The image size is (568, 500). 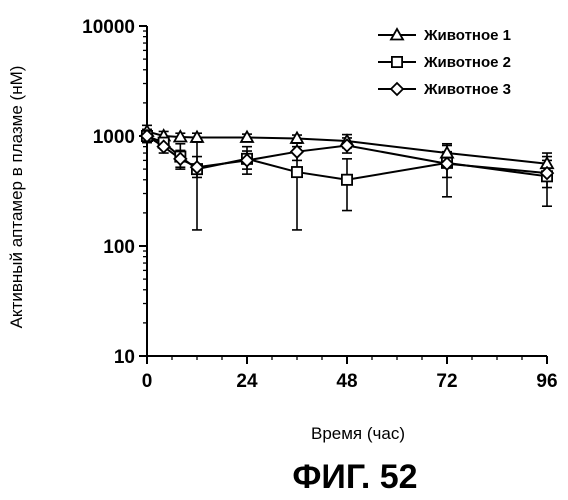 I want to click on y-axis-title: Активный аптамер в плазме (нМ), so click(x=16, y=197).